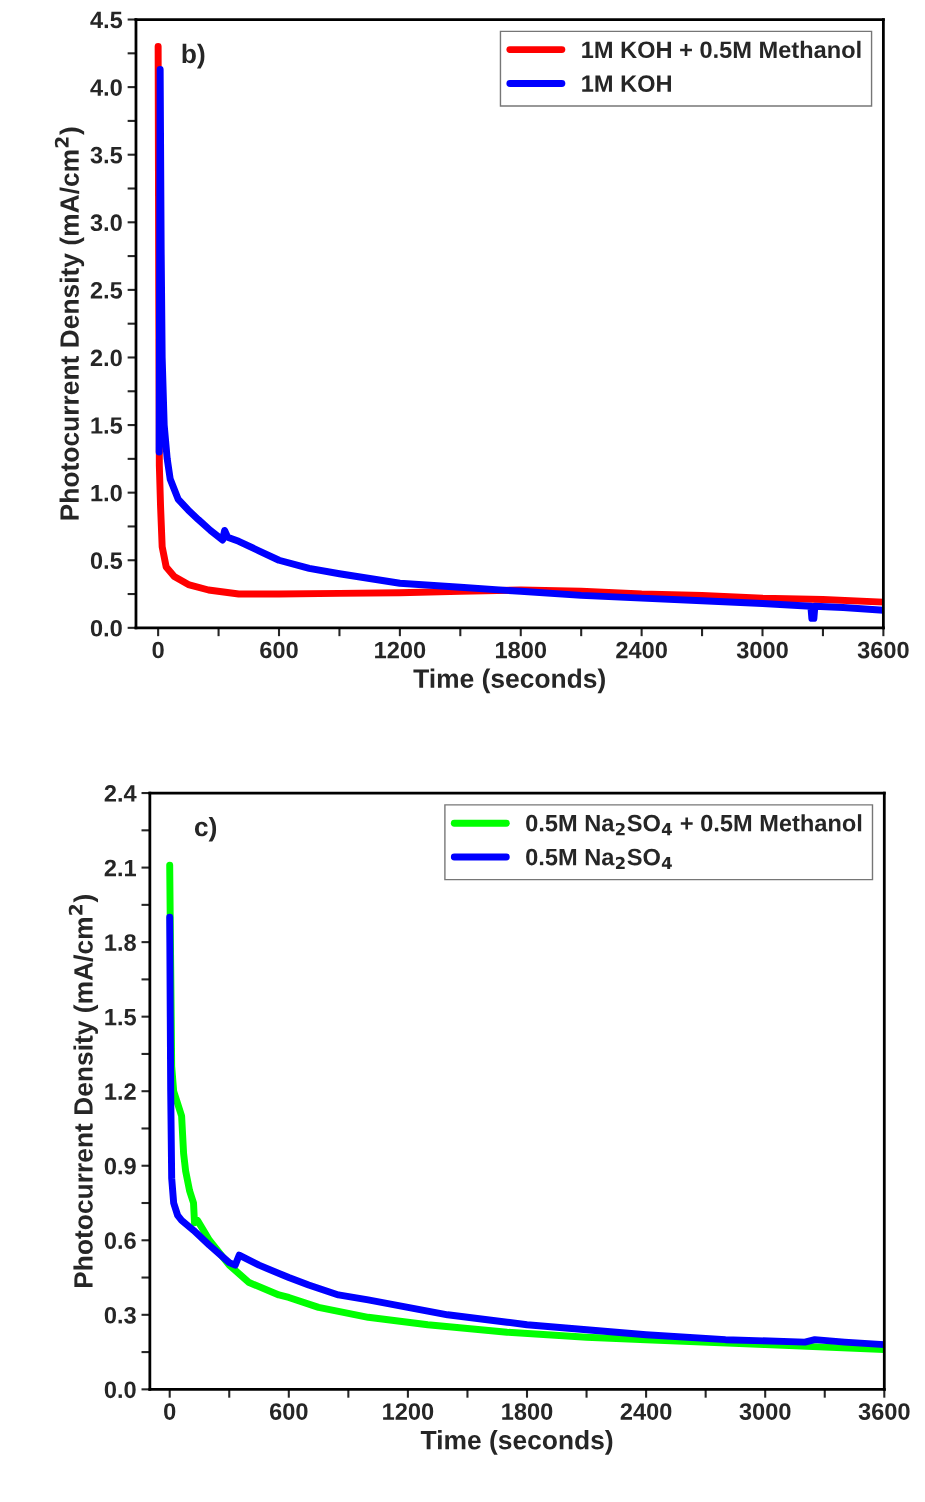  I want to click on legend-label: 1M KOH, so click(626, 83).